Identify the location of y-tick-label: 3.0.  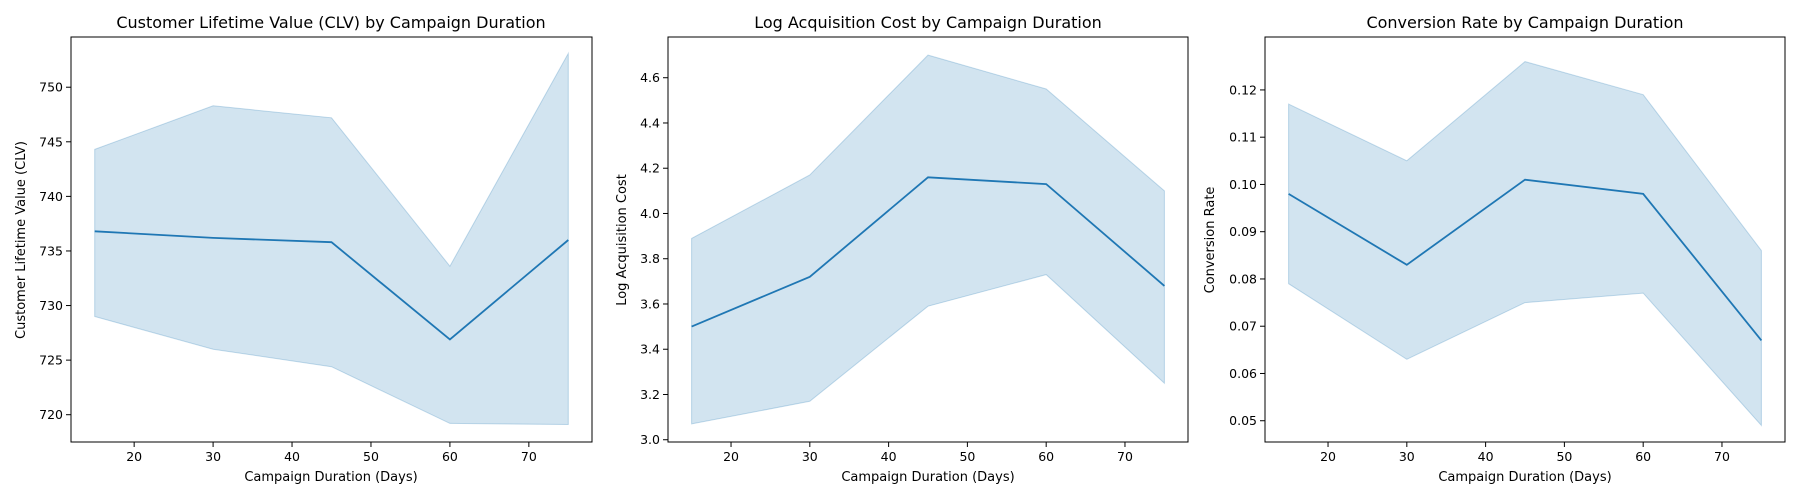
(650, 439).